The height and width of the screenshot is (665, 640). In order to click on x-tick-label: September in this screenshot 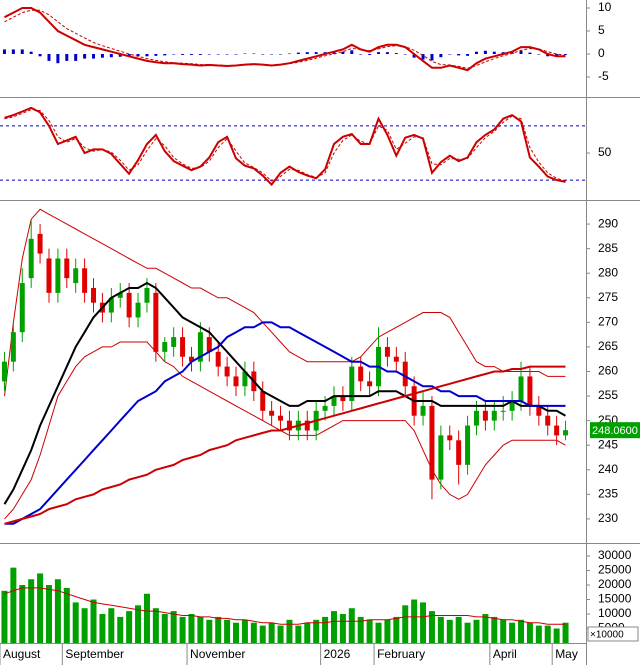, I will do `click(94, 654)`.